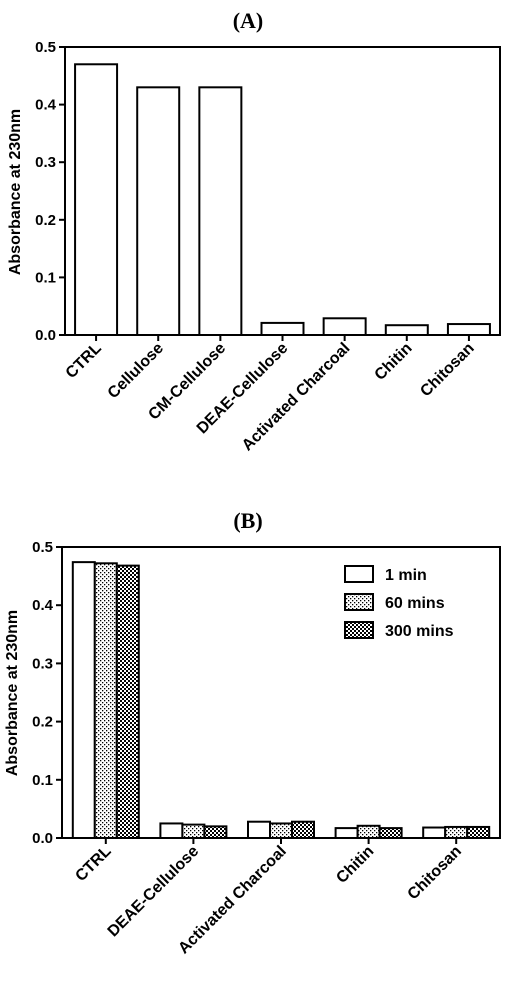 This screenshot has width=510, height=1000. What do you see at coordinates (42, 547) in the screenshot?
I see `y-tick-label-b: 0.5` at bounding box center [42, 547].